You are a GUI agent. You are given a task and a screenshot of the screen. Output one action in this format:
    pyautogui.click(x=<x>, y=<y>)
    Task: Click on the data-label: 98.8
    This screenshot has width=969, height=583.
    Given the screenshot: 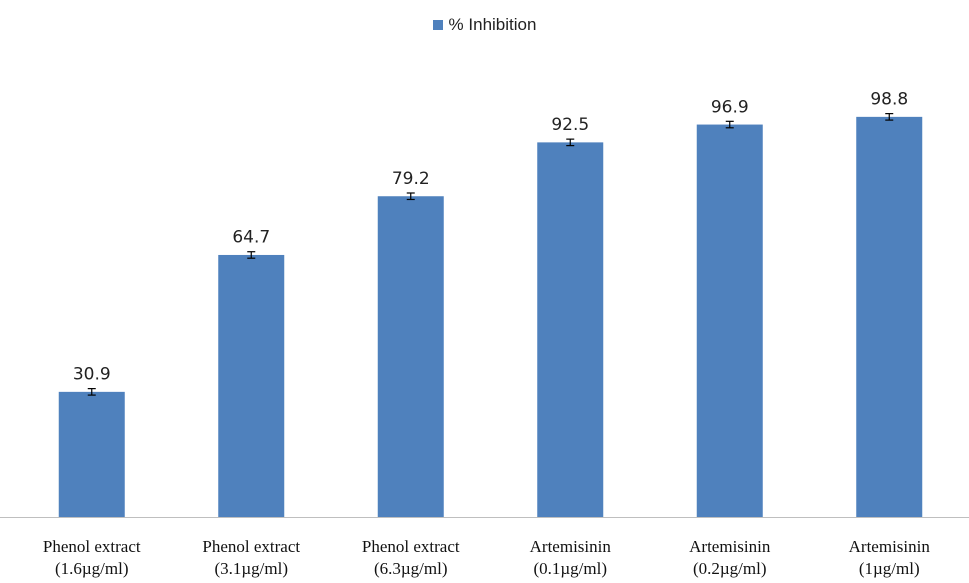 What is the action you would take?
    pyautogui.click(x=889, y=100)
    